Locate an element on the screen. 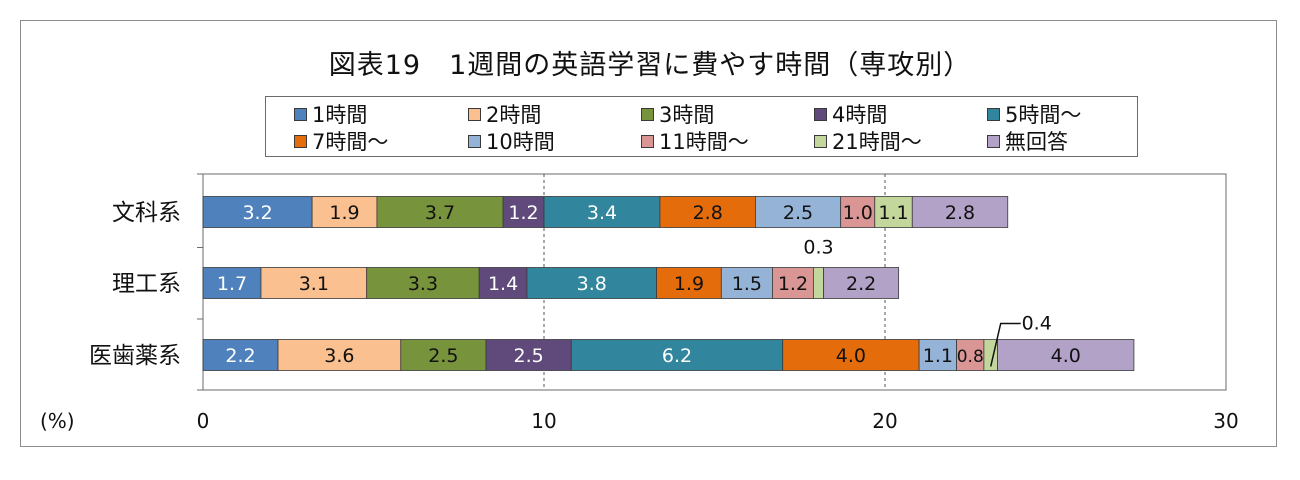 This screenshot has height=480, width=1300. category-label: 医歯薬系 is located at coordinates (135, 356).